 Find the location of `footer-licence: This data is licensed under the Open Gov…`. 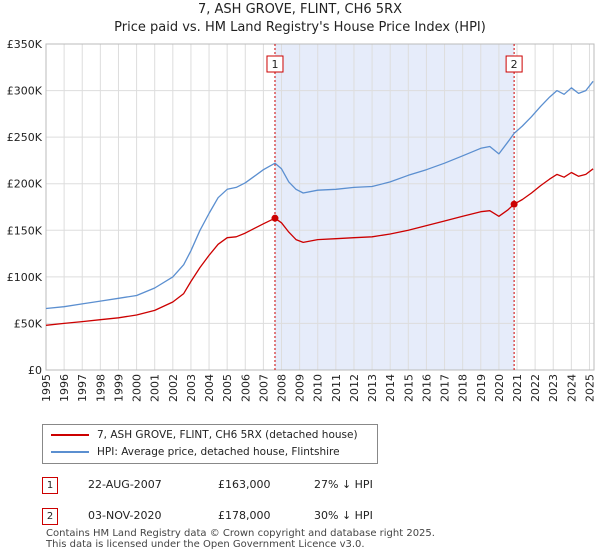

footer-licence: This data is licensed under the Open Gov… is located at coordinates (205, 544).